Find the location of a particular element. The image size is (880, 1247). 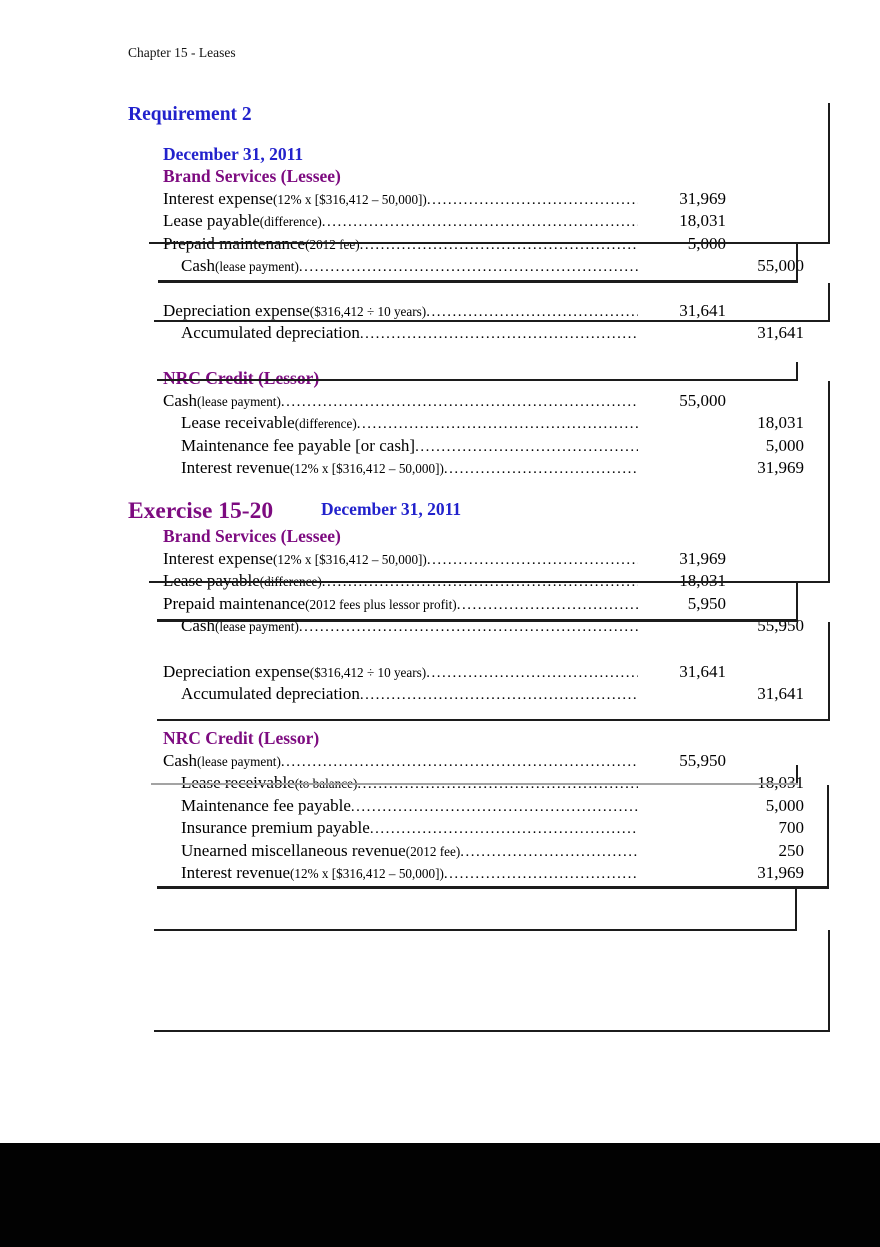

journal-row: Cash (lease payment) 55,000 is located at coordinates (483, 267).